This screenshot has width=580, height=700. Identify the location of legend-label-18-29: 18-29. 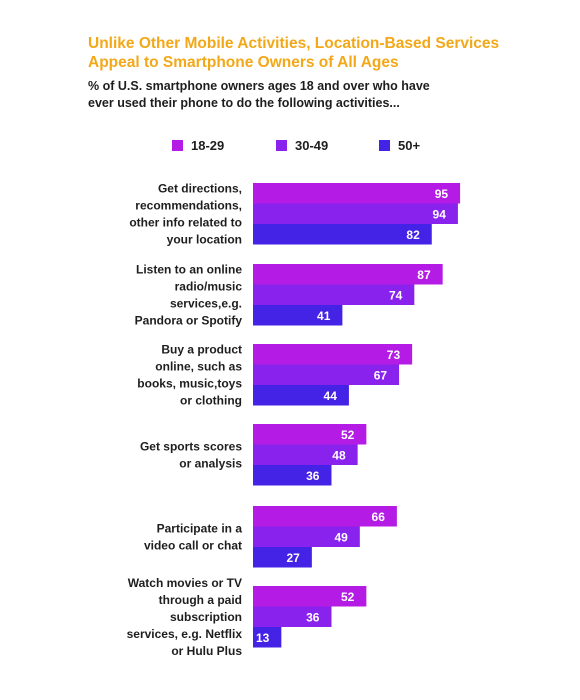
(208, 145).